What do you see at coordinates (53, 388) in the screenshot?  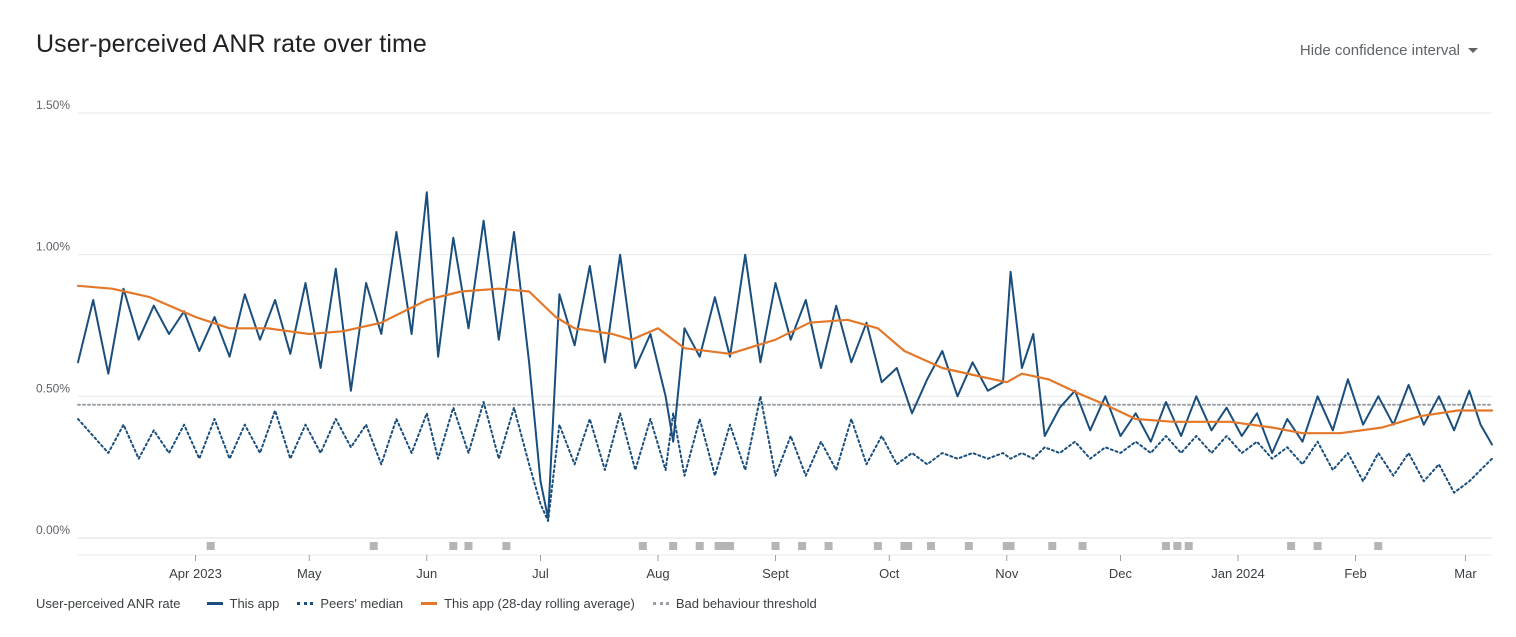 I see `y-tick-label: 0.50%` at bounding box center [53, 388].